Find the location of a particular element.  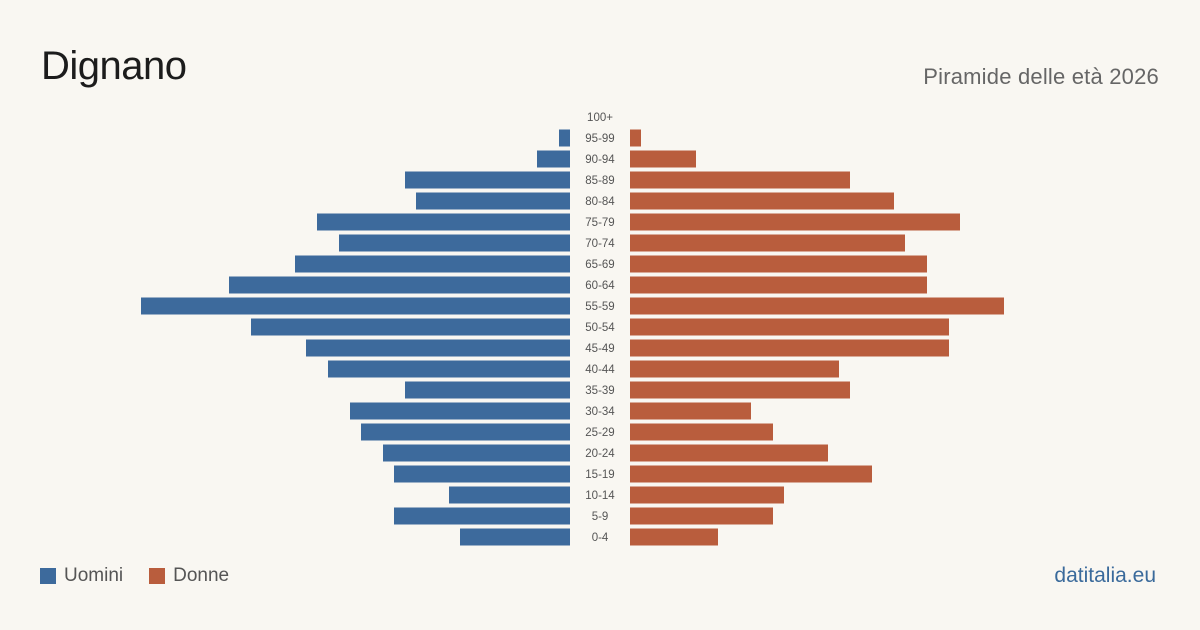

age-group-label: 55-59 is located at coordinates (599, 307).